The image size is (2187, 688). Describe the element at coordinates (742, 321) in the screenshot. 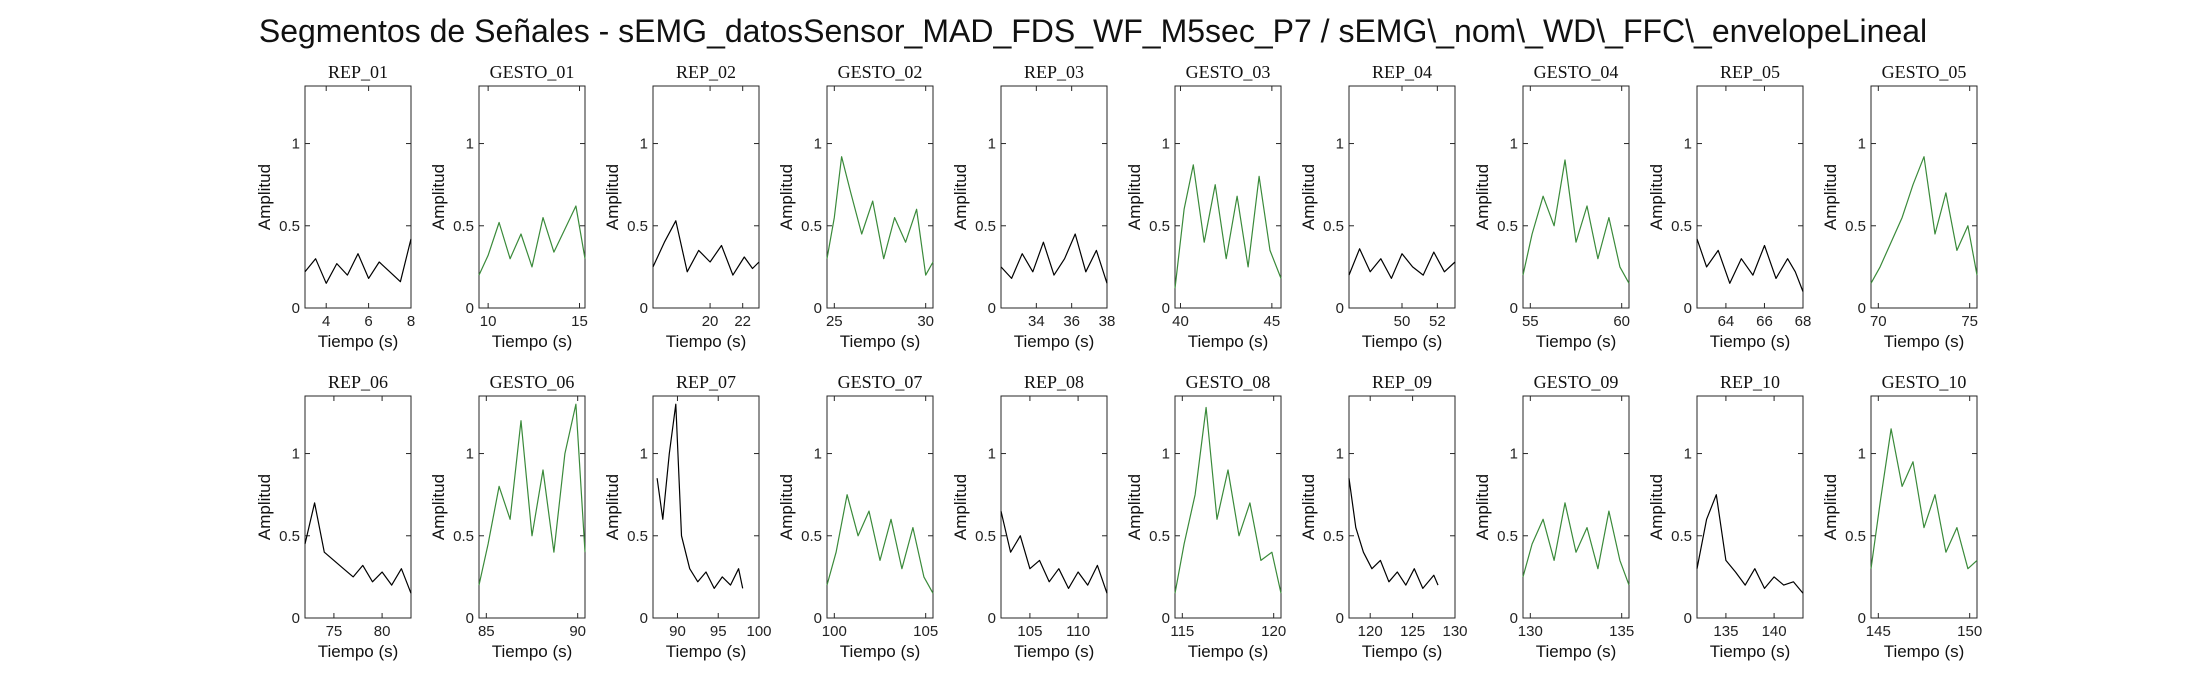

I see `x-tick-label: 22` at that location.